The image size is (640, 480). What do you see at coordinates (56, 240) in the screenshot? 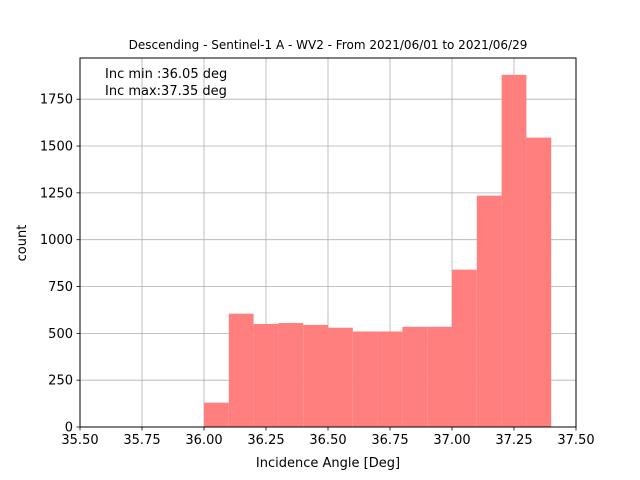
I see `y-tick-label: 1000` at bounding box center [56, 240].